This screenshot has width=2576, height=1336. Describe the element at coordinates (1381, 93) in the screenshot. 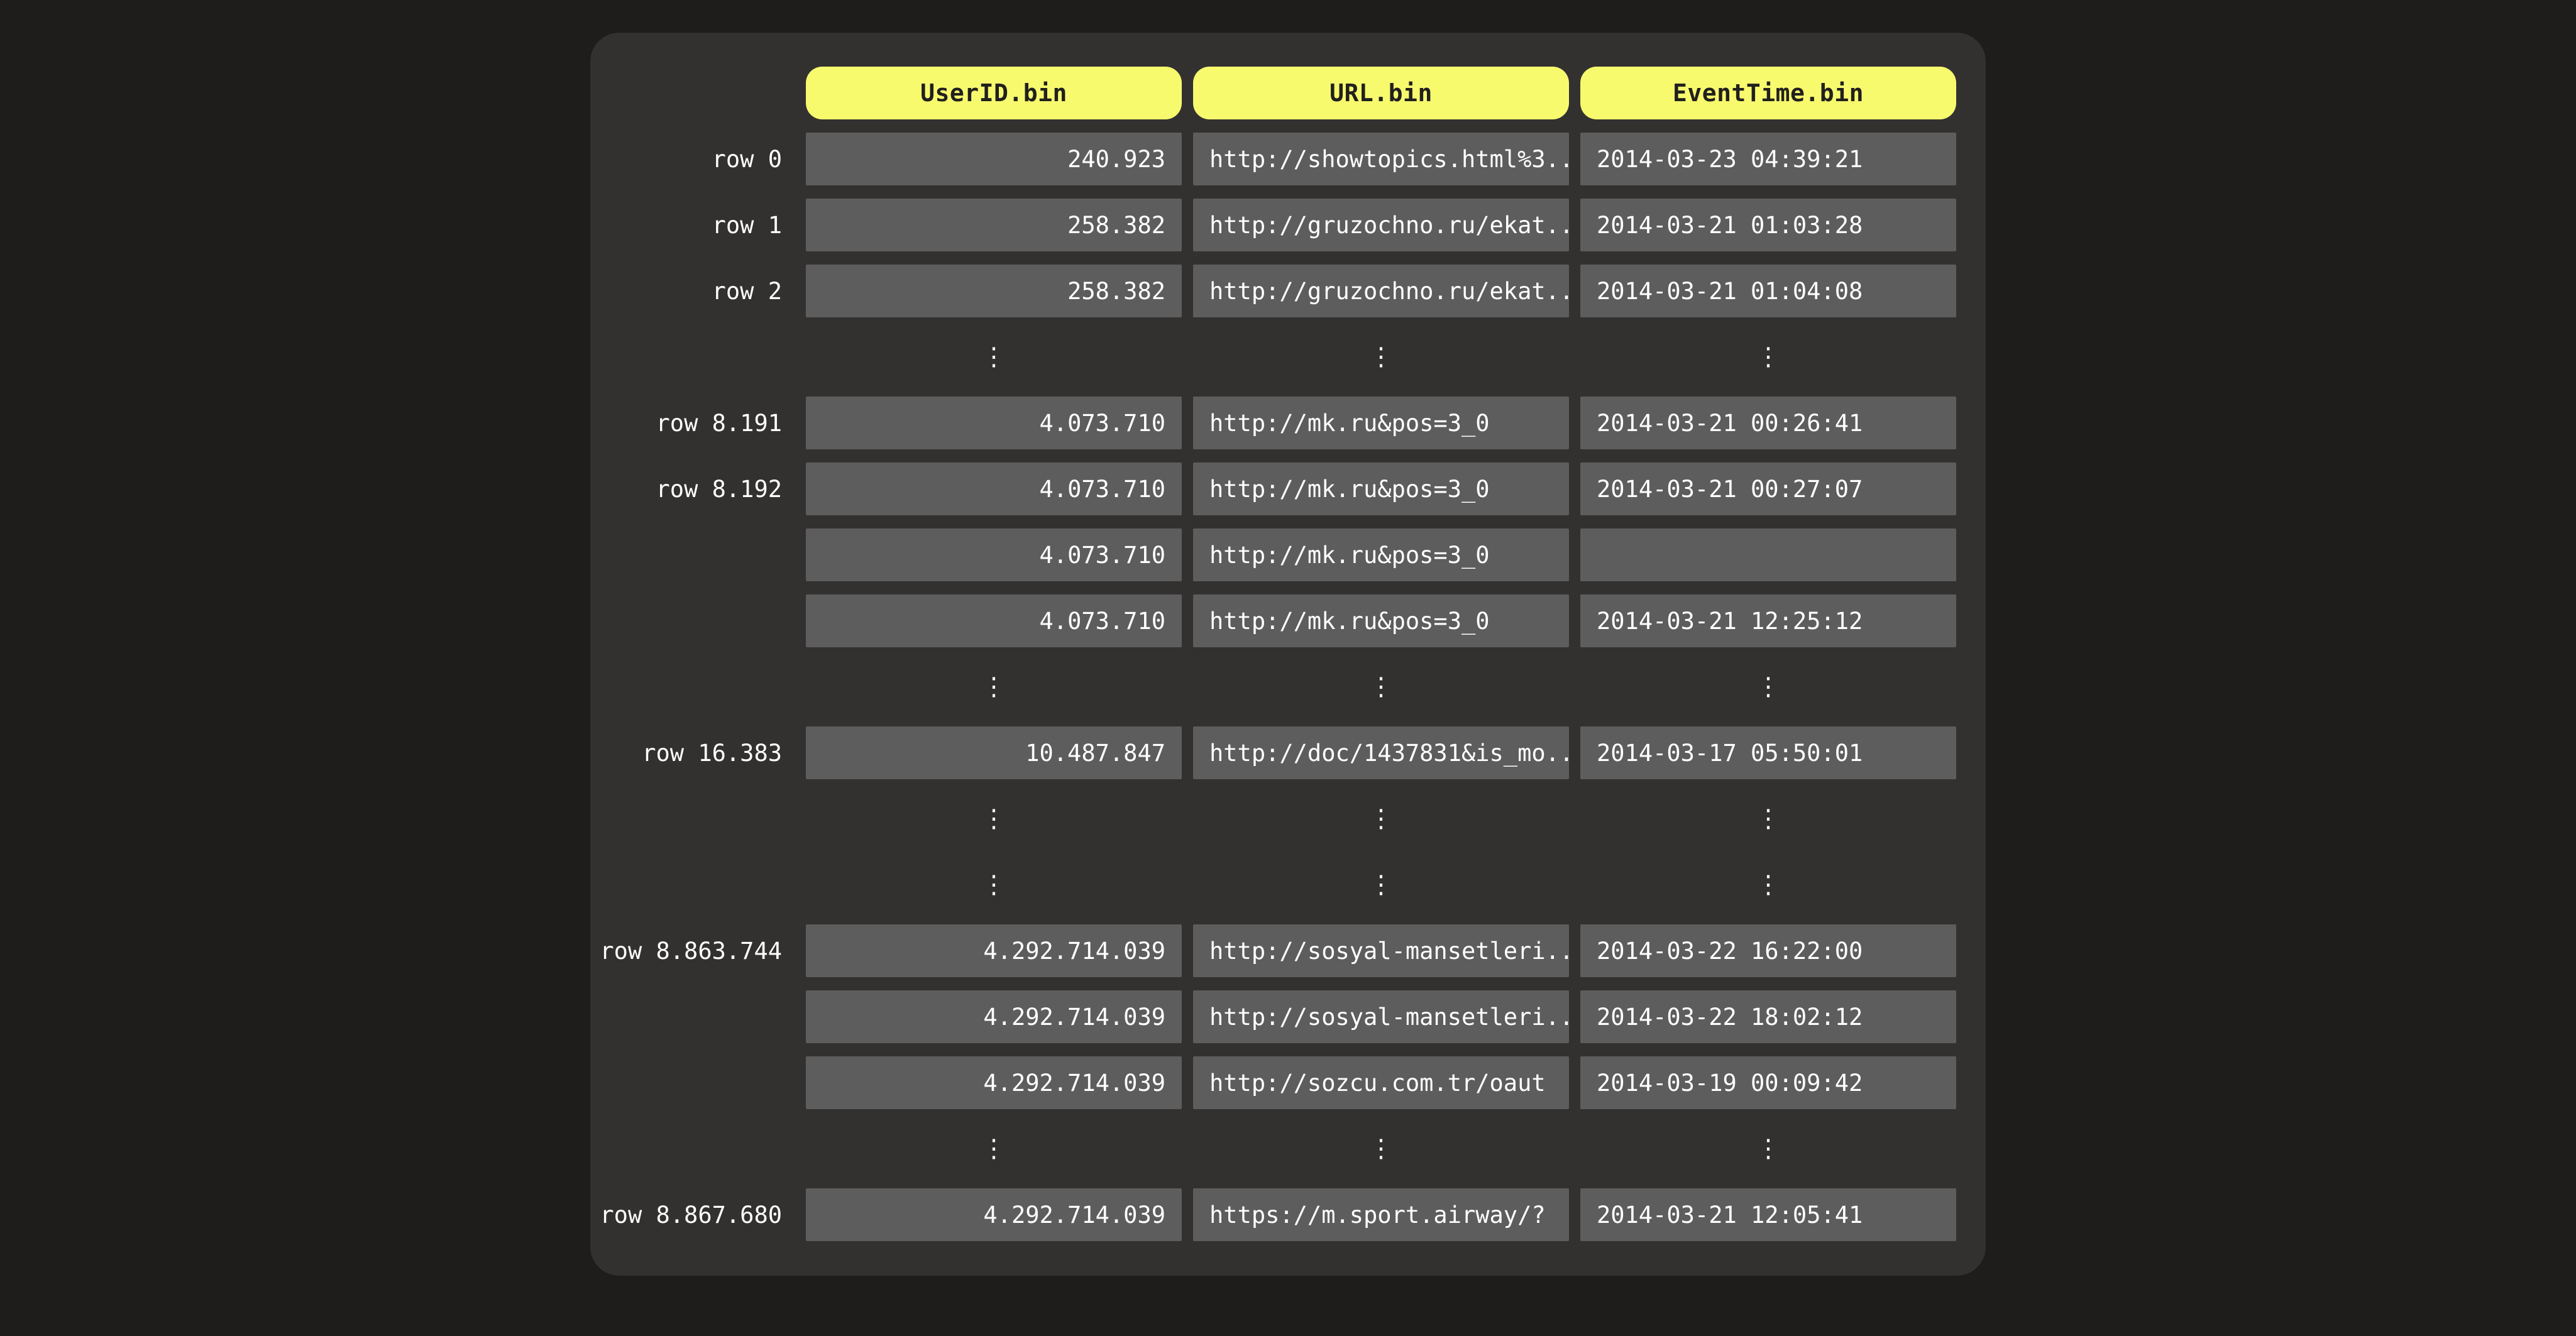

I see `column-header-url-bin: URL.bin` at that location.